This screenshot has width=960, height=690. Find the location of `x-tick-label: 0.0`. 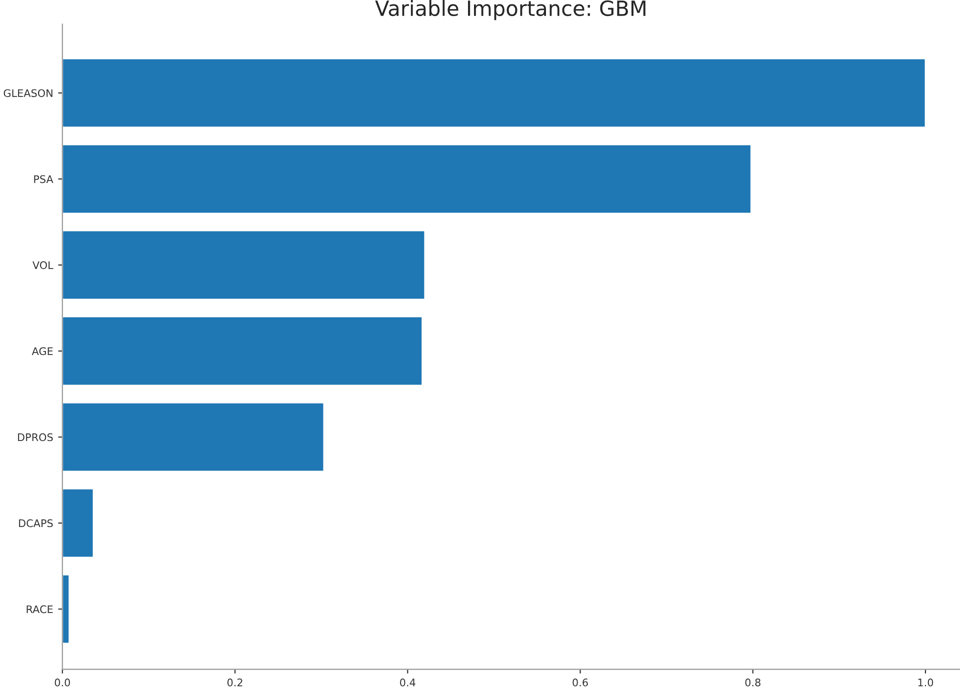

x-tick-label: 0.0 is located at coordinates (62, 682).